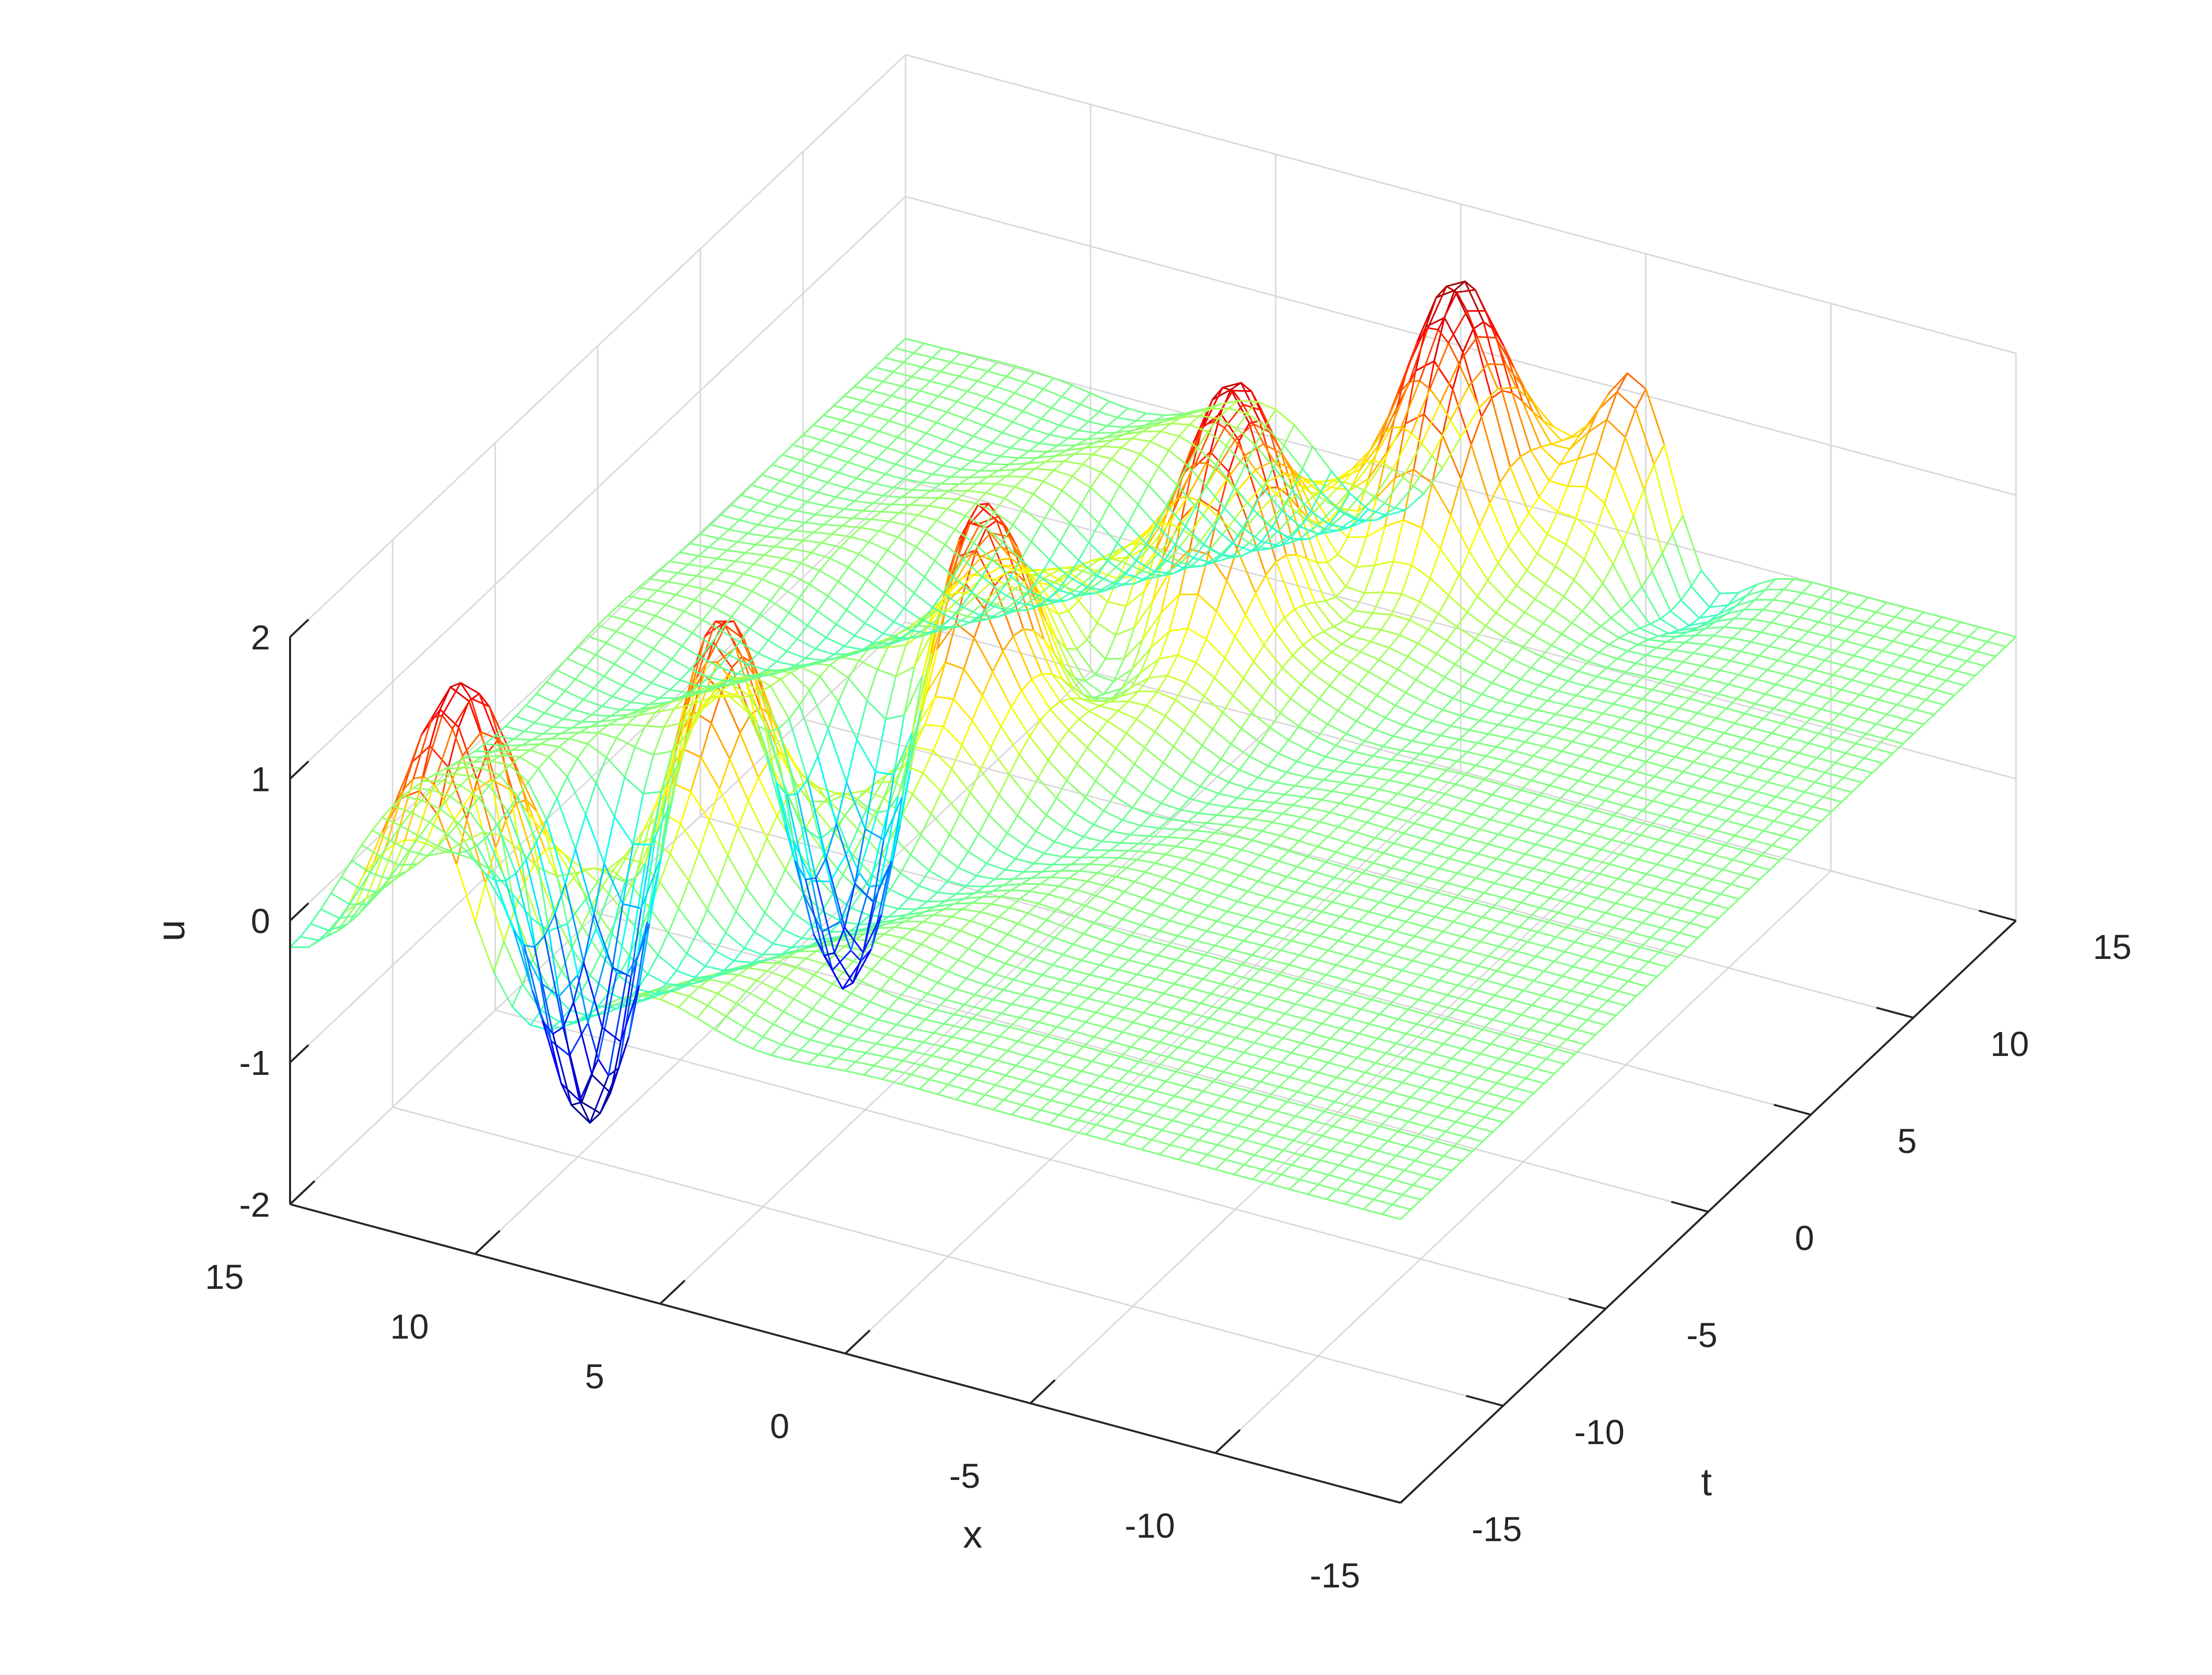 The image size is (2212, 1675). What do you see at coordinates (1255, 965) in the screenshot?
I see `floor-gridline-t` at bounding box center [1255, 965].